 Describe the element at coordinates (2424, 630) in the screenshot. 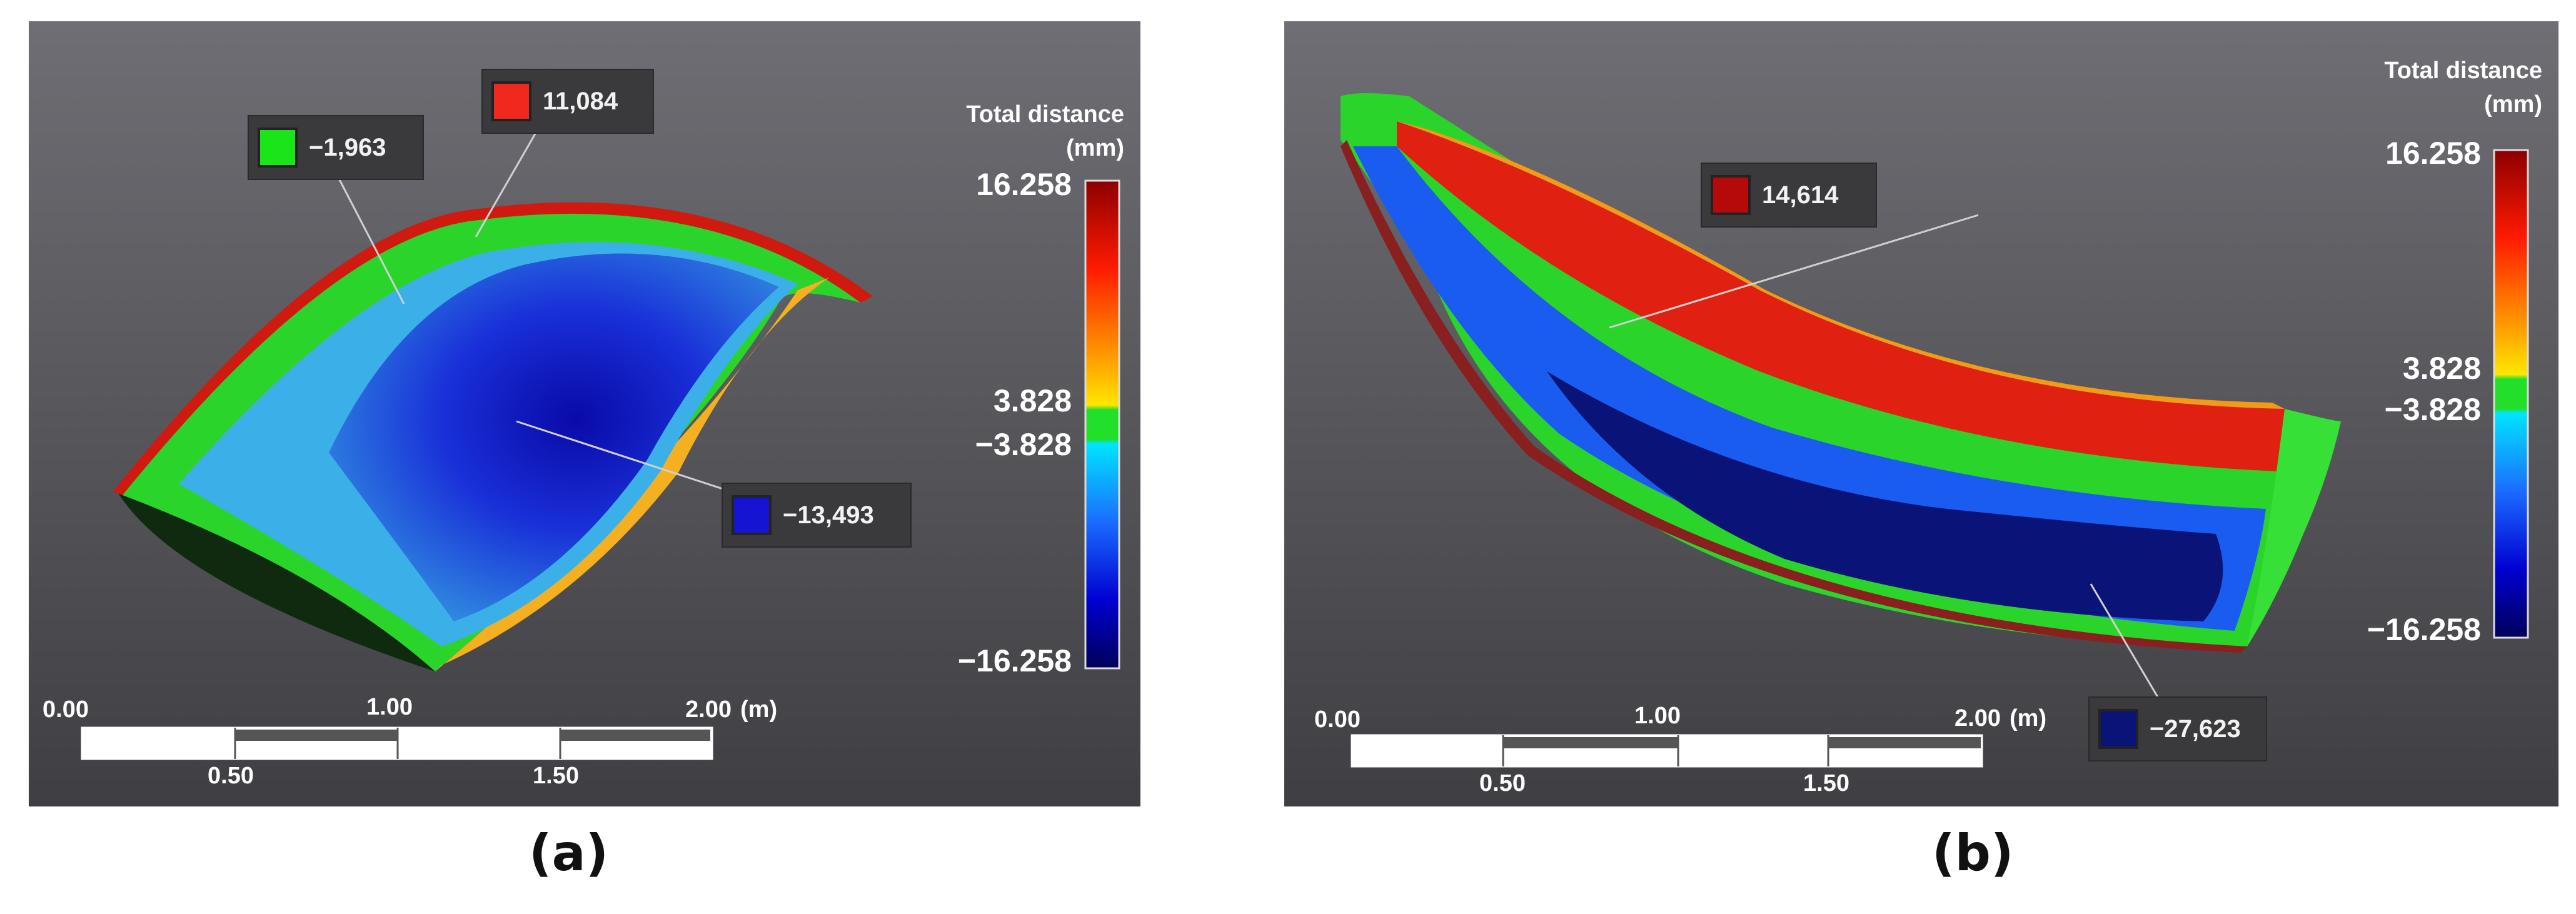

I see `colorbar-b-min: −16.258` at that location.